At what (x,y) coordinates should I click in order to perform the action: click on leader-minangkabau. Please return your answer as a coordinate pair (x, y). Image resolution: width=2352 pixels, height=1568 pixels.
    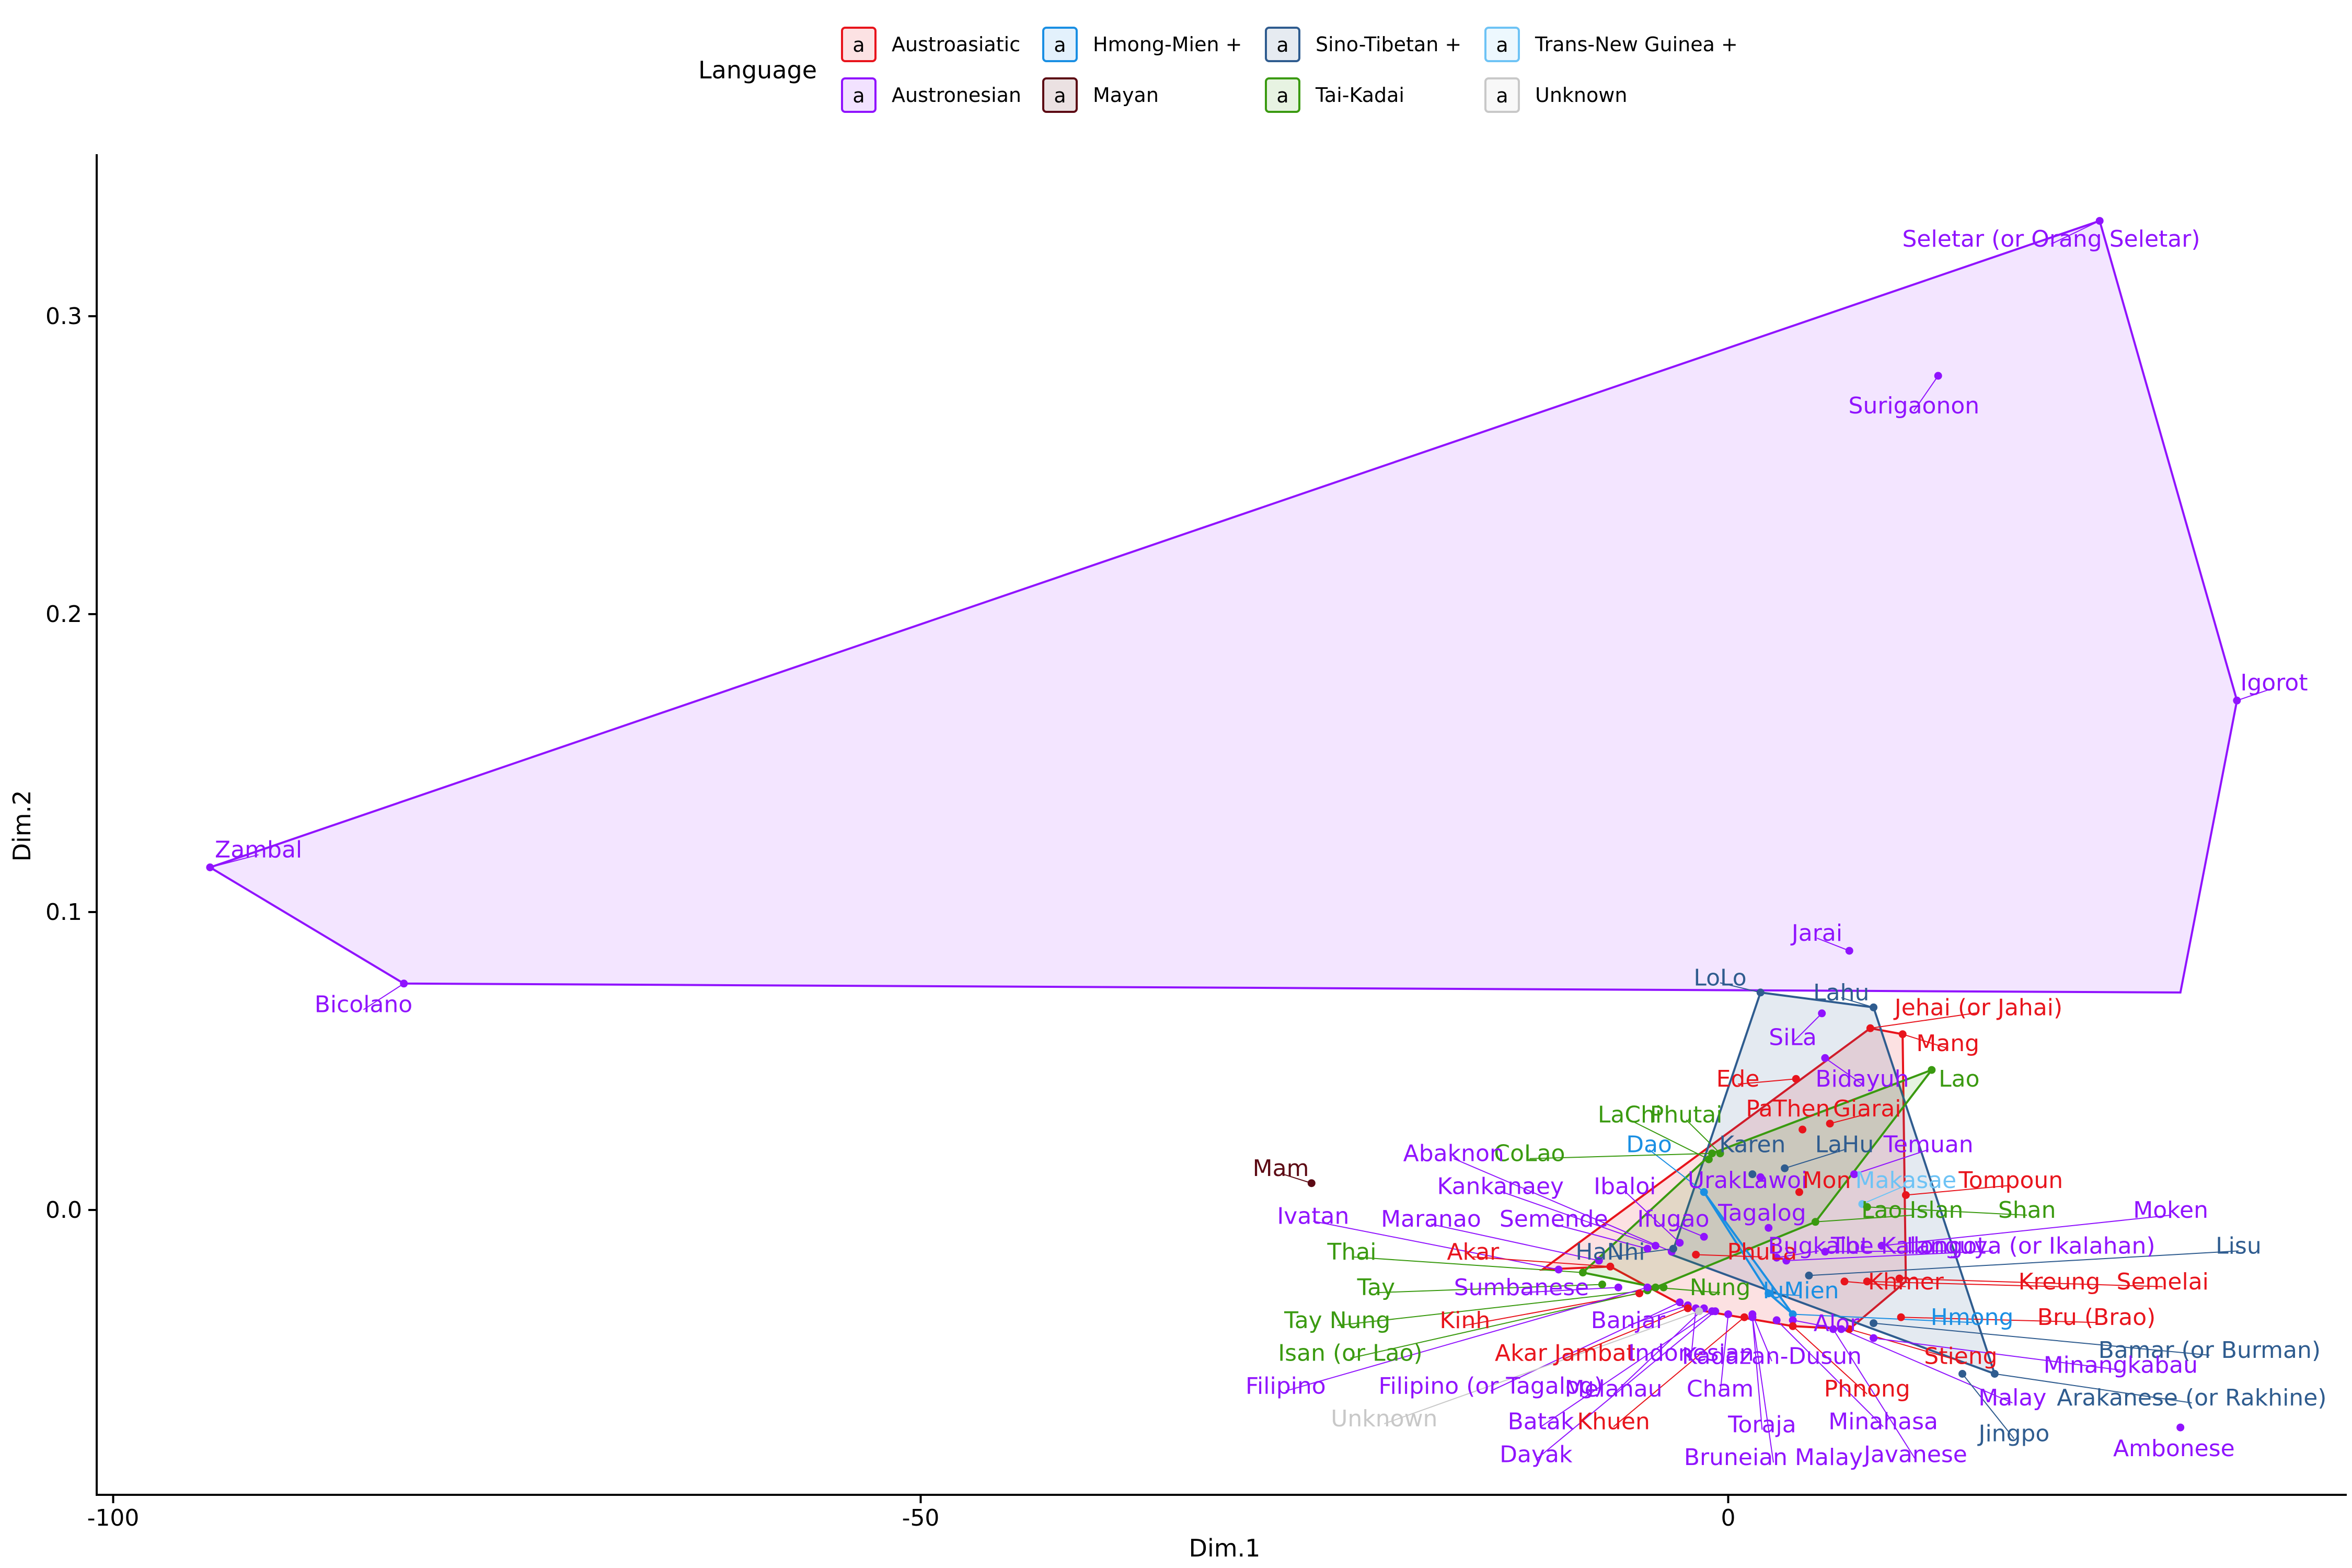
    Looking at the image, I should click on (1997, 1354).